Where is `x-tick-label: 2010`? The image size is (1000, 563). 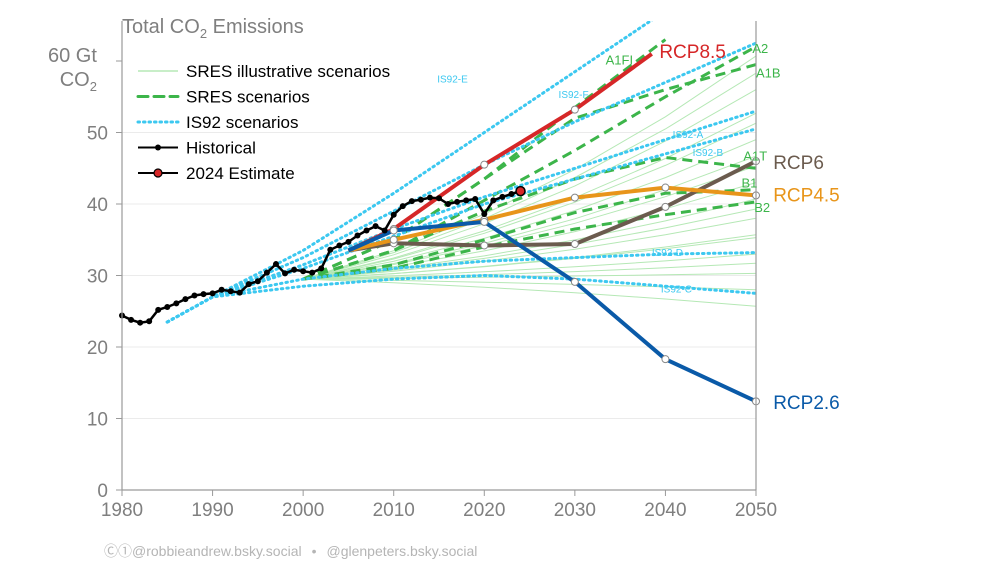 x-tick-label: 2010 is located at coordinates (394, 510).